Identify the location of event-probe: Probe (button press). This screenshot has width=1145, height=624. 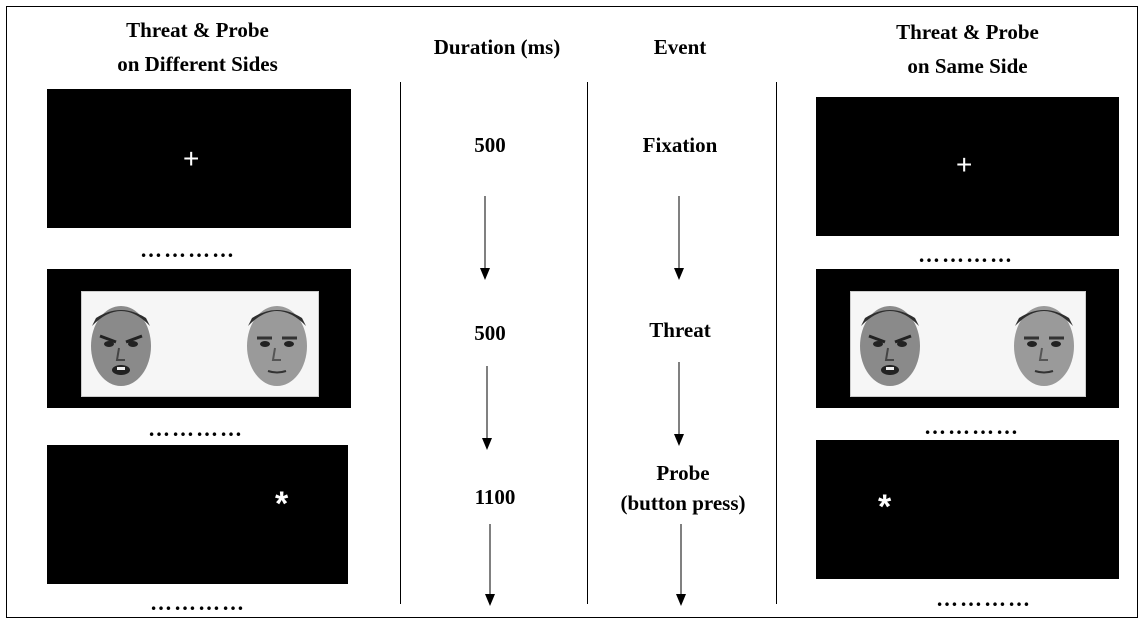
(683, 488).